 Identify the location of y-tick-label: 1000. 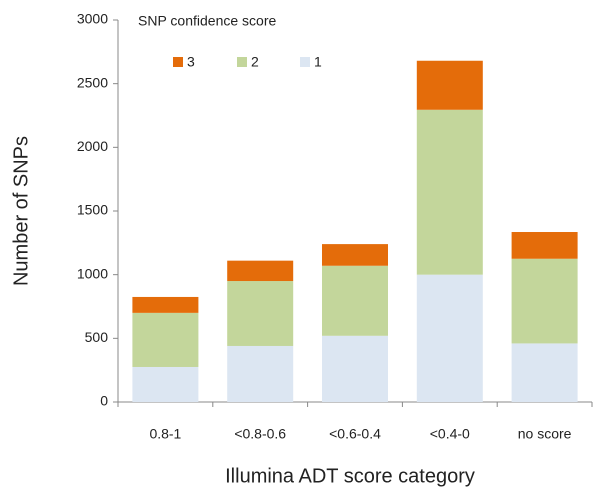
(92, 273).